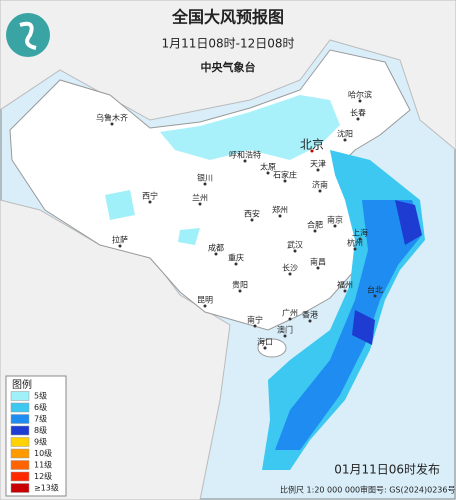 The image size is (456, 500). Describe the element at coordinates (245, 155) in the screenshot. I see `city-label: 呼和浩特` at that location.